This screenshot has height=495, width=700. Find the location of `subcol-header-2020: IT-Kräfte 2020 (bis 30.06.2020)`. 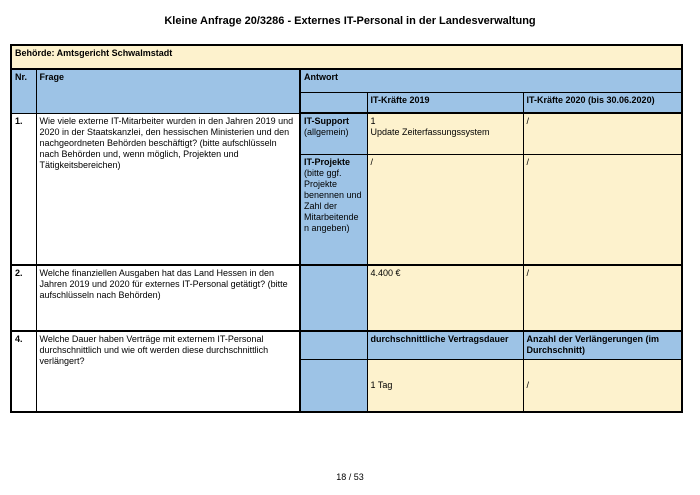

subcol-header-2020: IT-Kräfte 2020 (bis 30.06.2020) is located at coordinates (602, 102).